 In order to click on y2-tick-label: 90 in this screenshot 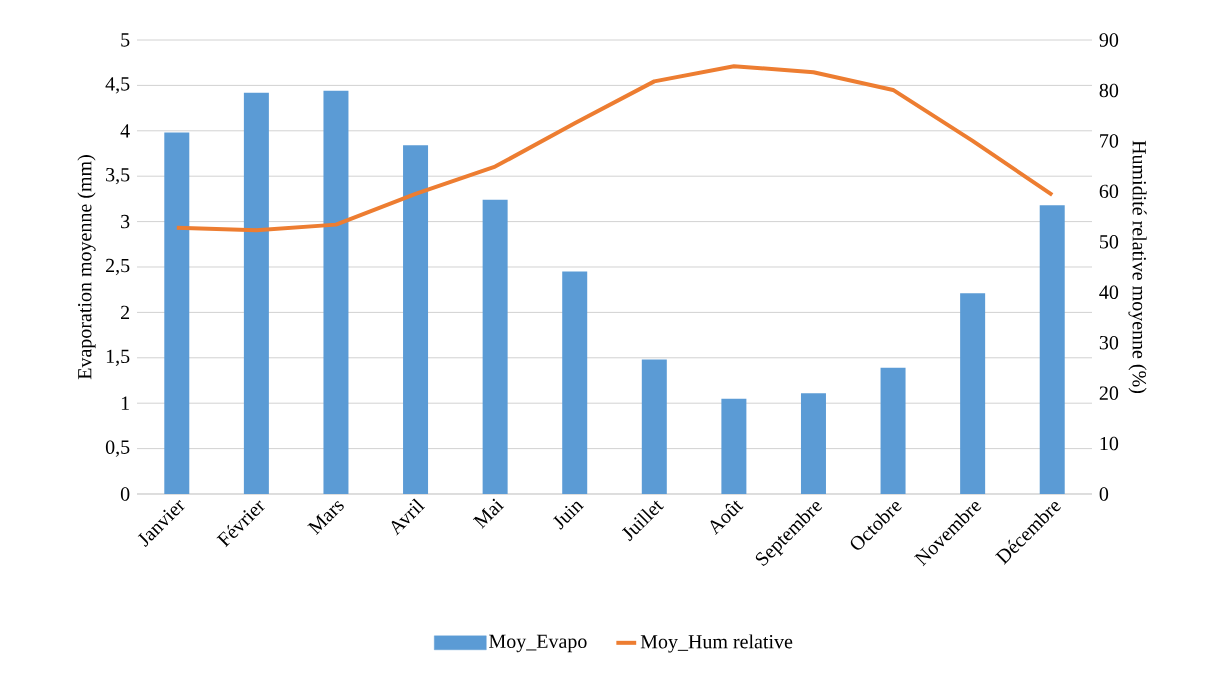, I will do `click(1109, 40)`.